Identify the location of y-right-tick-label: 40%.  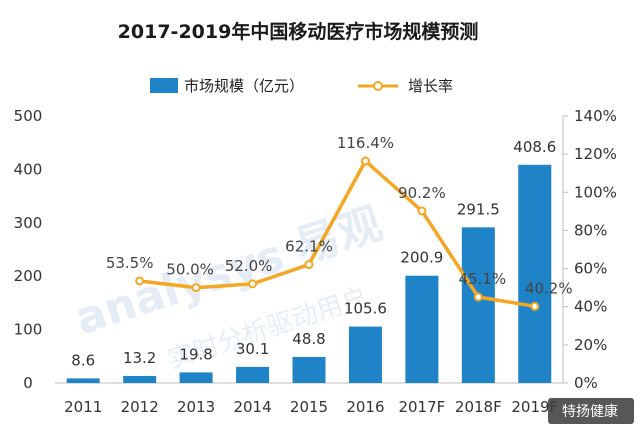
(590, 307).